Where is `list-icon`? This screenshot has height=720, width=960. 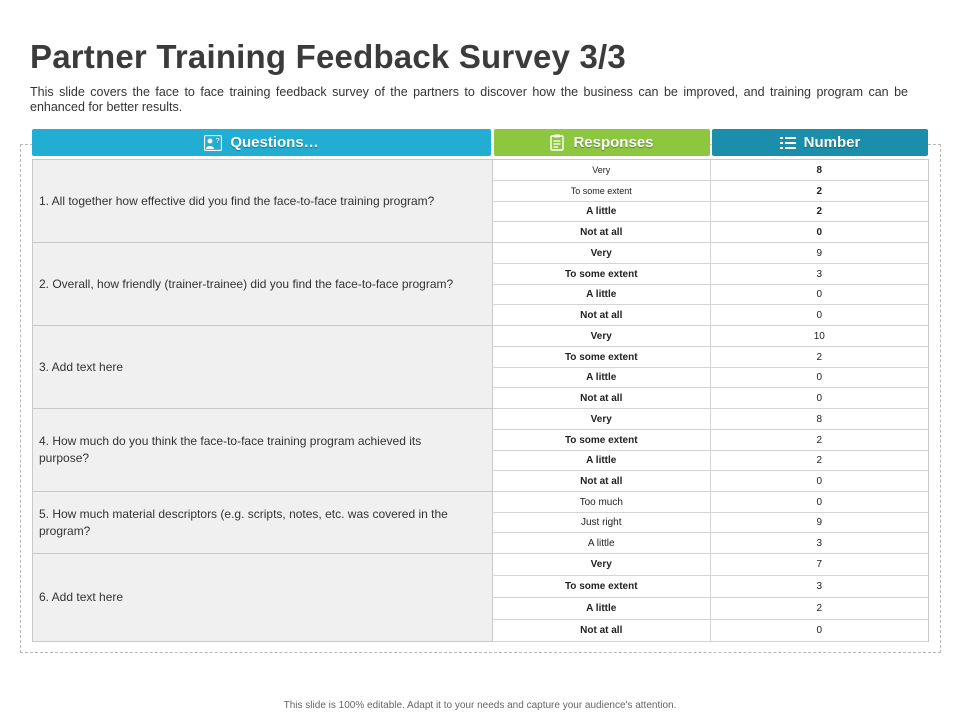
list-icon is located at coordinates (787, 143).